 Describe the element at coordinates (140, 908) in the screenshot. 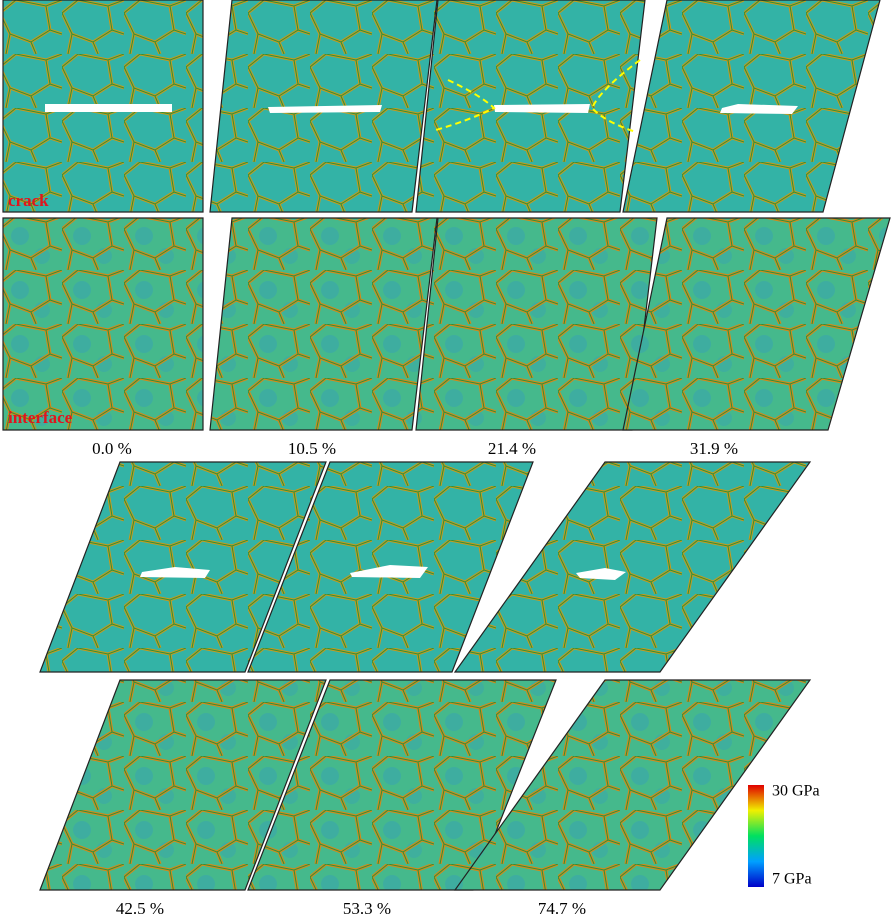

I see `strain-label: 42.5 %` at that location.